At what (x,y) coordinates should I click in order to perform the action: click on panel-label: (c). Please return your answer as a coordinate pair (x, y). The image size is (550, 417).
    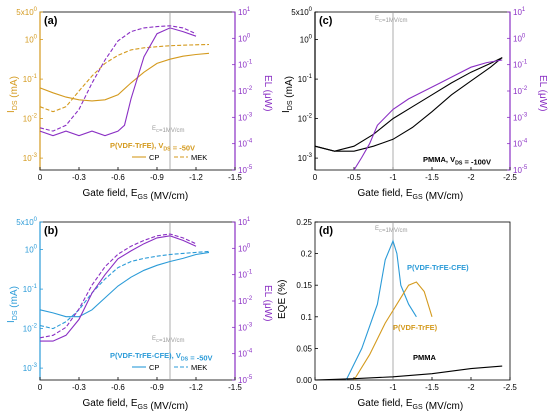
    Looking at the image, I should click on (326, 21).